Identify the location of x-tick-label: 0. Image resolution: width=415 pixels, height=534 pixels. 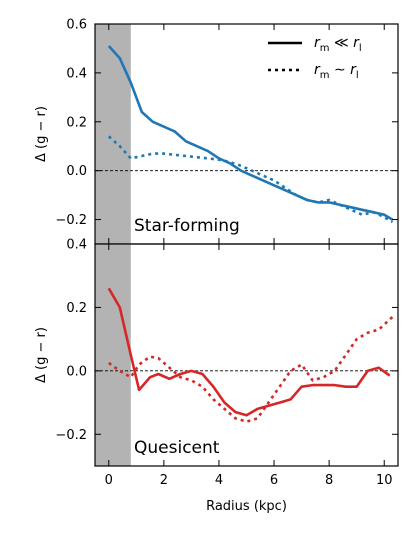
(109, 480).